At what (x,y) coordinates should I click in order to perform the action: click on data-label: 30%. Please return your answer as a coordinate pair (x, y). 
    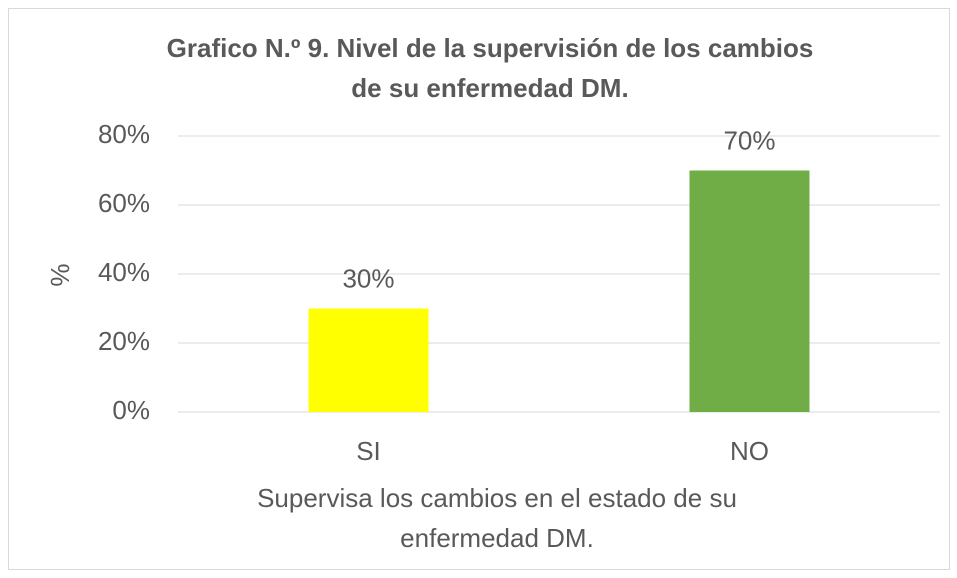
    Looking at the image, I should click on (368, 278).